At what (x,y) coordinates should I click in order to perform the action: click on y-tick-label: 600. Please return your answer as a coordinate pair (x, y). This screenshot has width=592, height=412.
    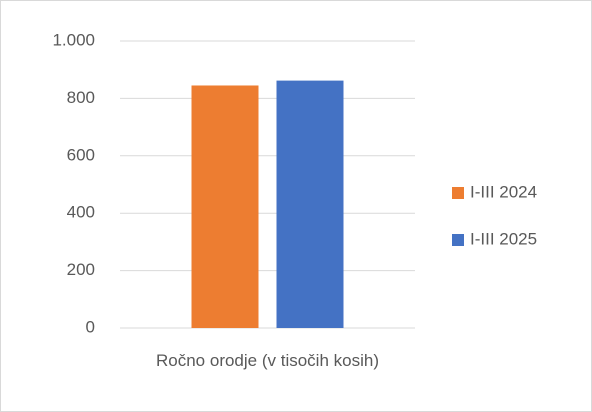
    Looking at the image, I should click on (81, 154).